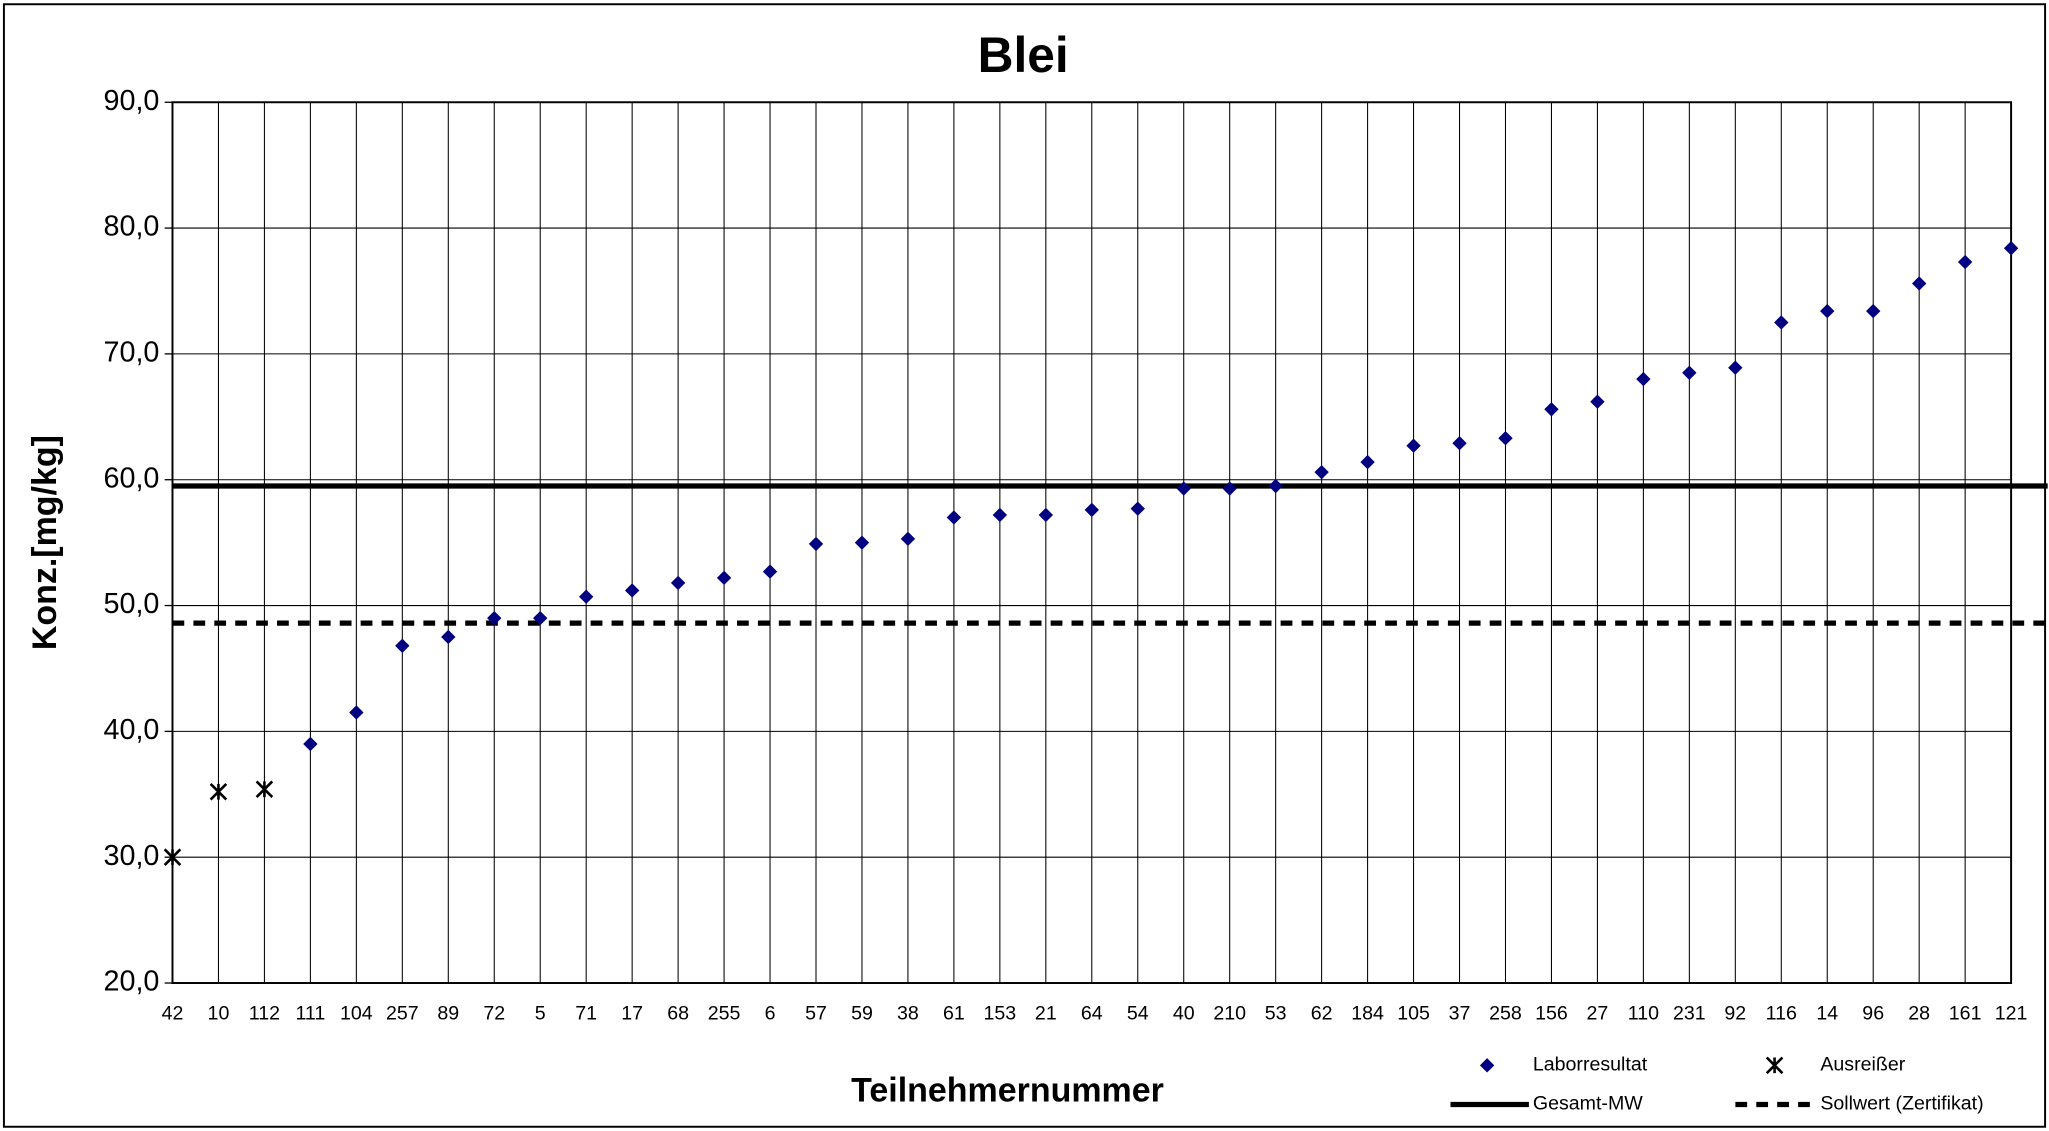 The width and height of the screenshot is (2049, 1131). Describe the element at coordinates (586, 1014) in the screenshot. I see `x-tick-label: 71` at that location.